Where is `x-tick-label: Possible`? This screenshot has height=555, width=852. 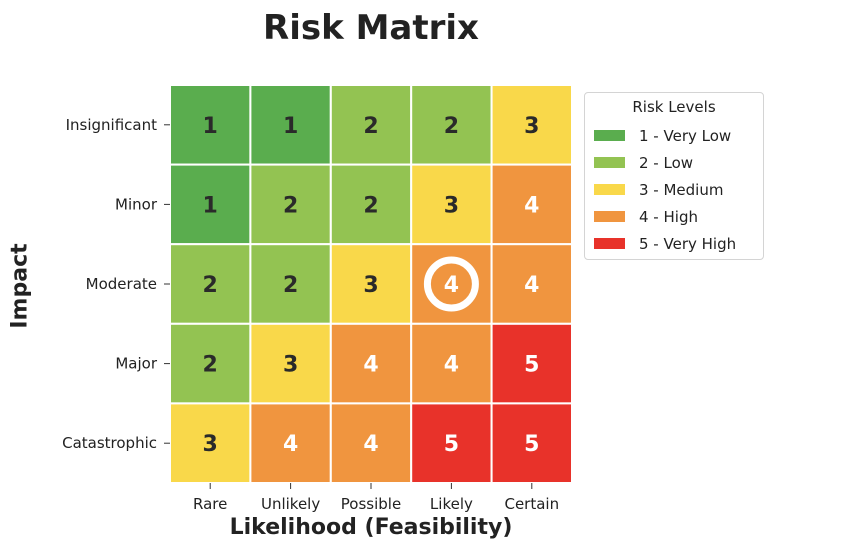 x-tick-label: Possible is located at coordinates (371, 504).